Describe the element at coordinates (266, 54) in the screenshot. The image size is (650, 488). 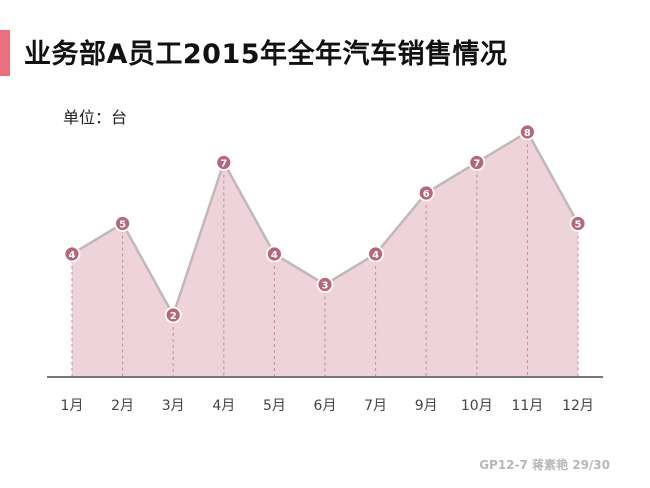
I see `page-title: 业务部A员工2015年全年汽车销售情况` at that location.